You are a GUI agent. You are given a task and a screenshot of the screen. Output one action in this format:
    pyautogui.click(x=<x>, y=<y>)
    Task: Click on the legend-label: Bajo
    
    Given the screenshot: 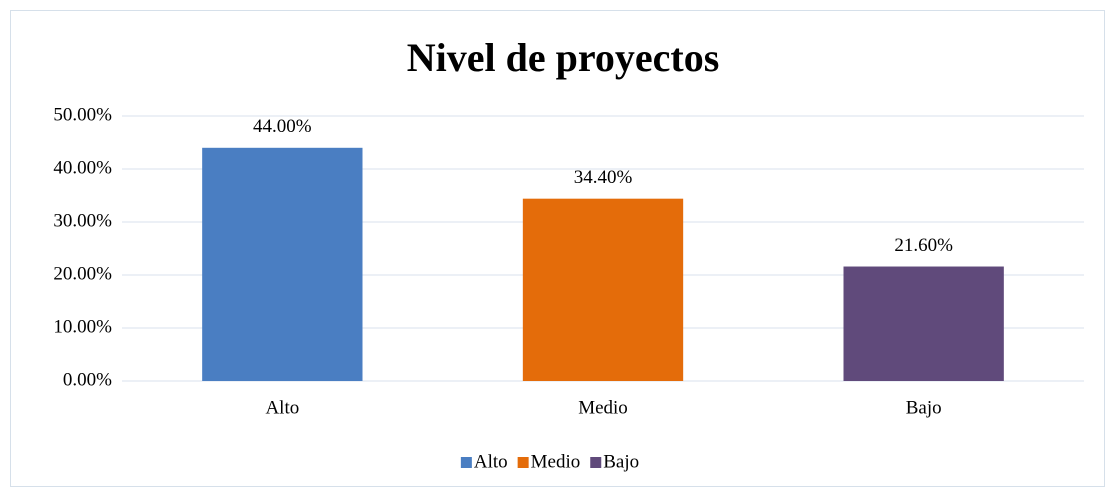 What is the action you would take?
    pyautogui.click(x=621, y=461)
    